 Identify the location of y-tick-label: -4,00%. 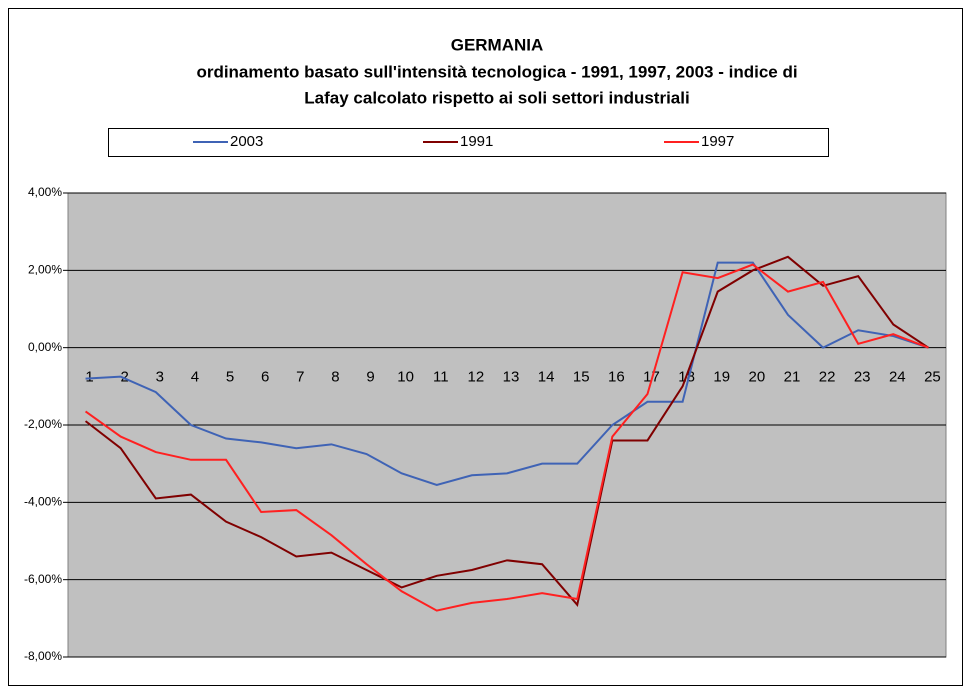
(43, 502).